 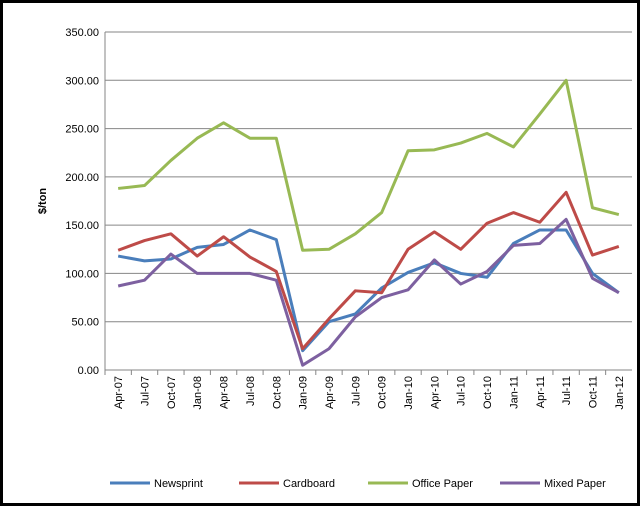 What do you see at coordinates (82, 33) in the screenshot?
I see `y-tick-label: 350.00` at bounding box center [82, 33].